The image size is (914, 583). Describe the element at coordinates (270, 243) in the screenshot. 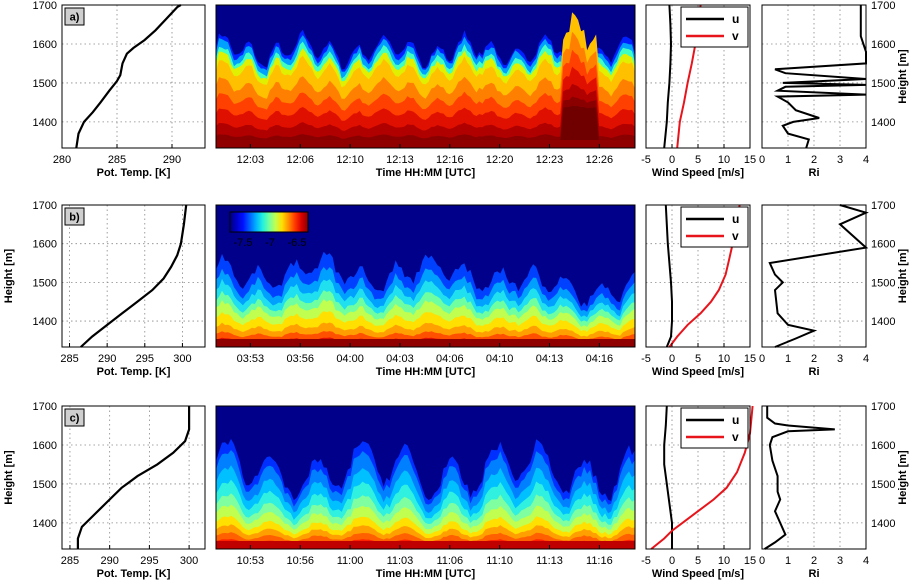

I see `colorbar-tick-label: -7` at that location.